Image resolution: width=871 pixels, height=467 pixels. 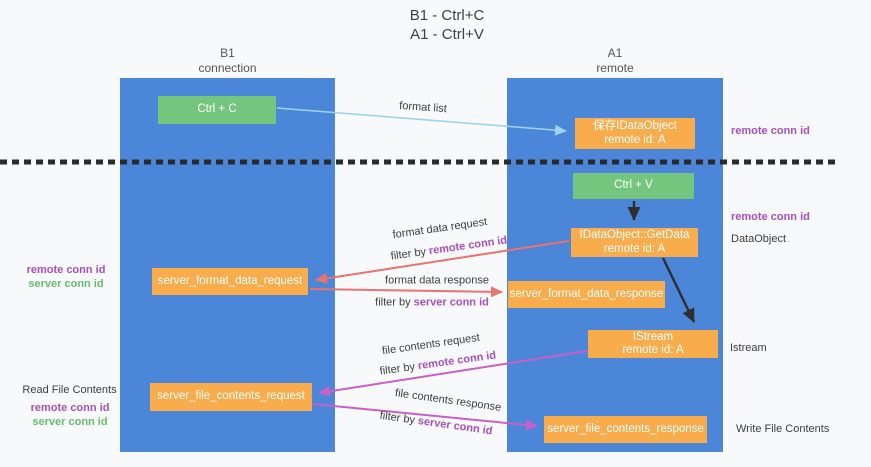 I want to click on idataobject-getdata-node: IDataObject::GetData remote id: A, so click(x=634, y=242).